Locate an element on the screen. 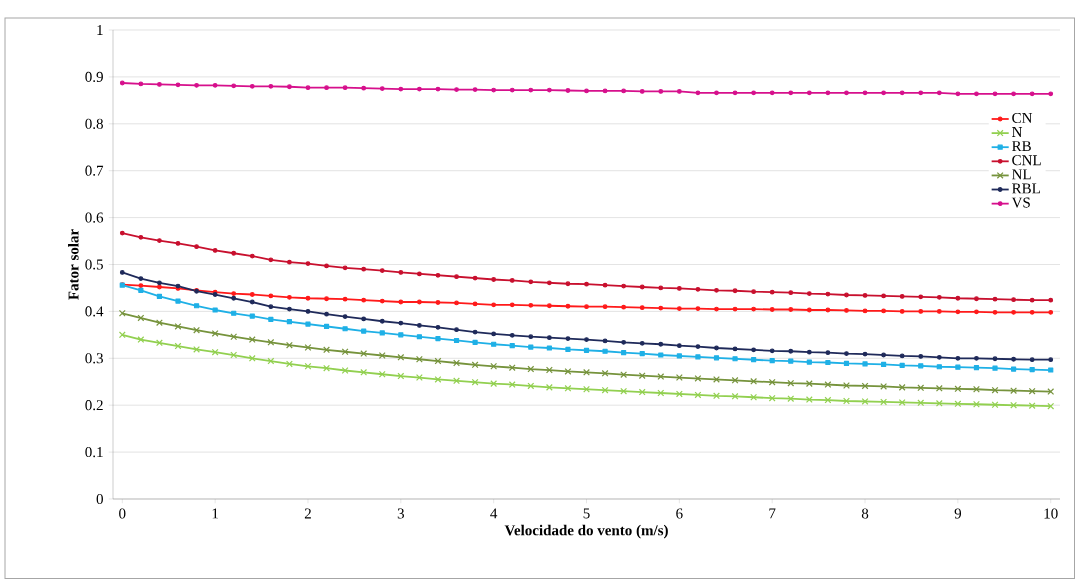 The width and height of the screenshot is (1075, 579). x-tick-label: 0 is located at coordinates (122, 513).